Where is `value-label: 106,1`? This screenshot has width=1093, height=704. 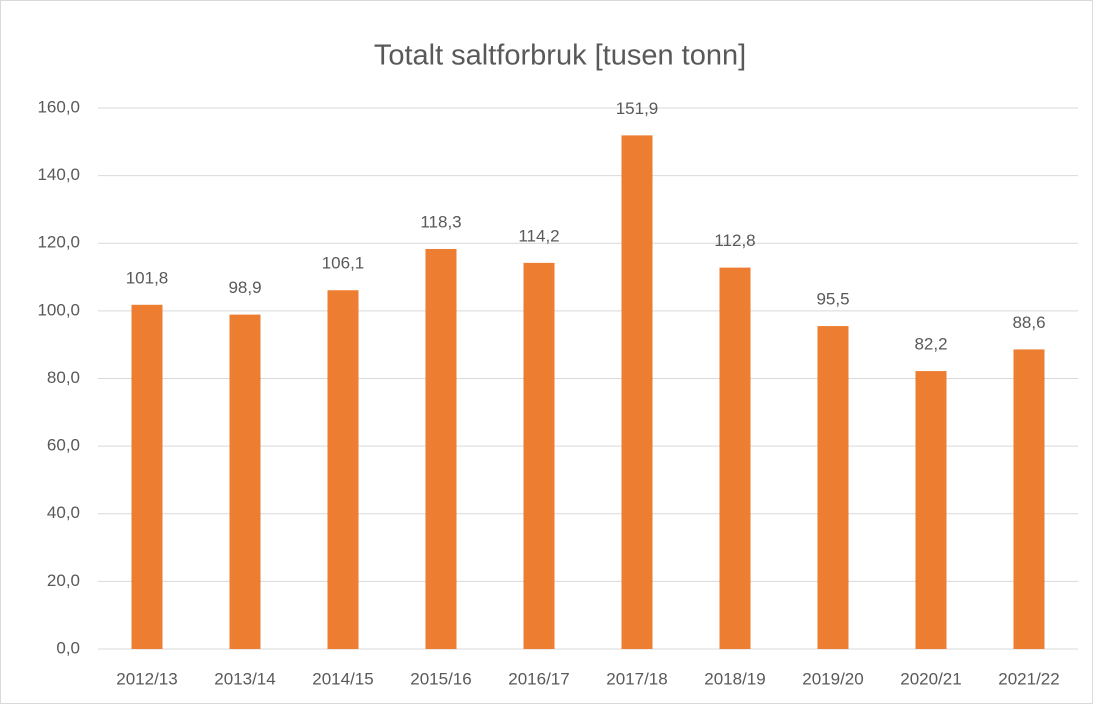 value-label: 106,1 is located at coordinates (343, 263).